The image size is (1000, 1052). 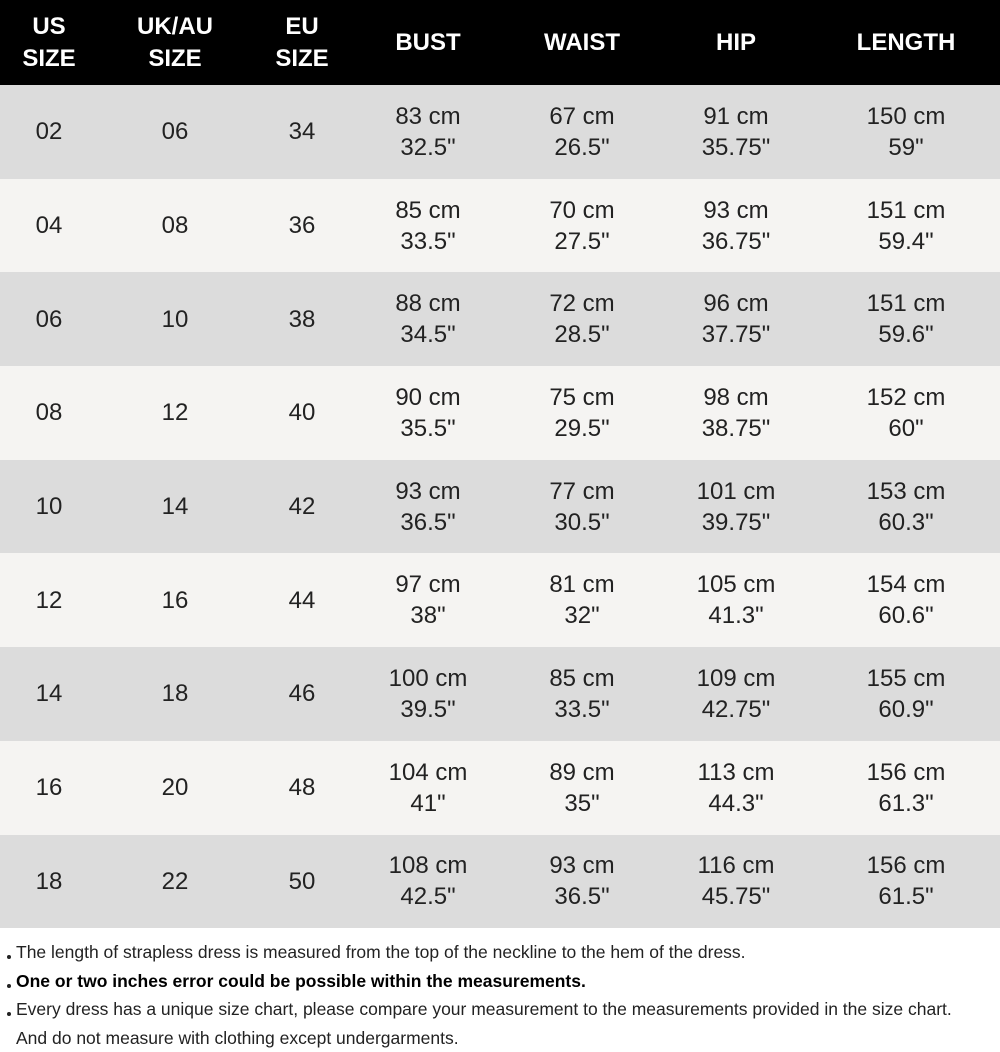 What do you see at coordinates (736, 304) in the screenshot?
I see `cell-text: 96 cm` at bounding box center [736, 304].